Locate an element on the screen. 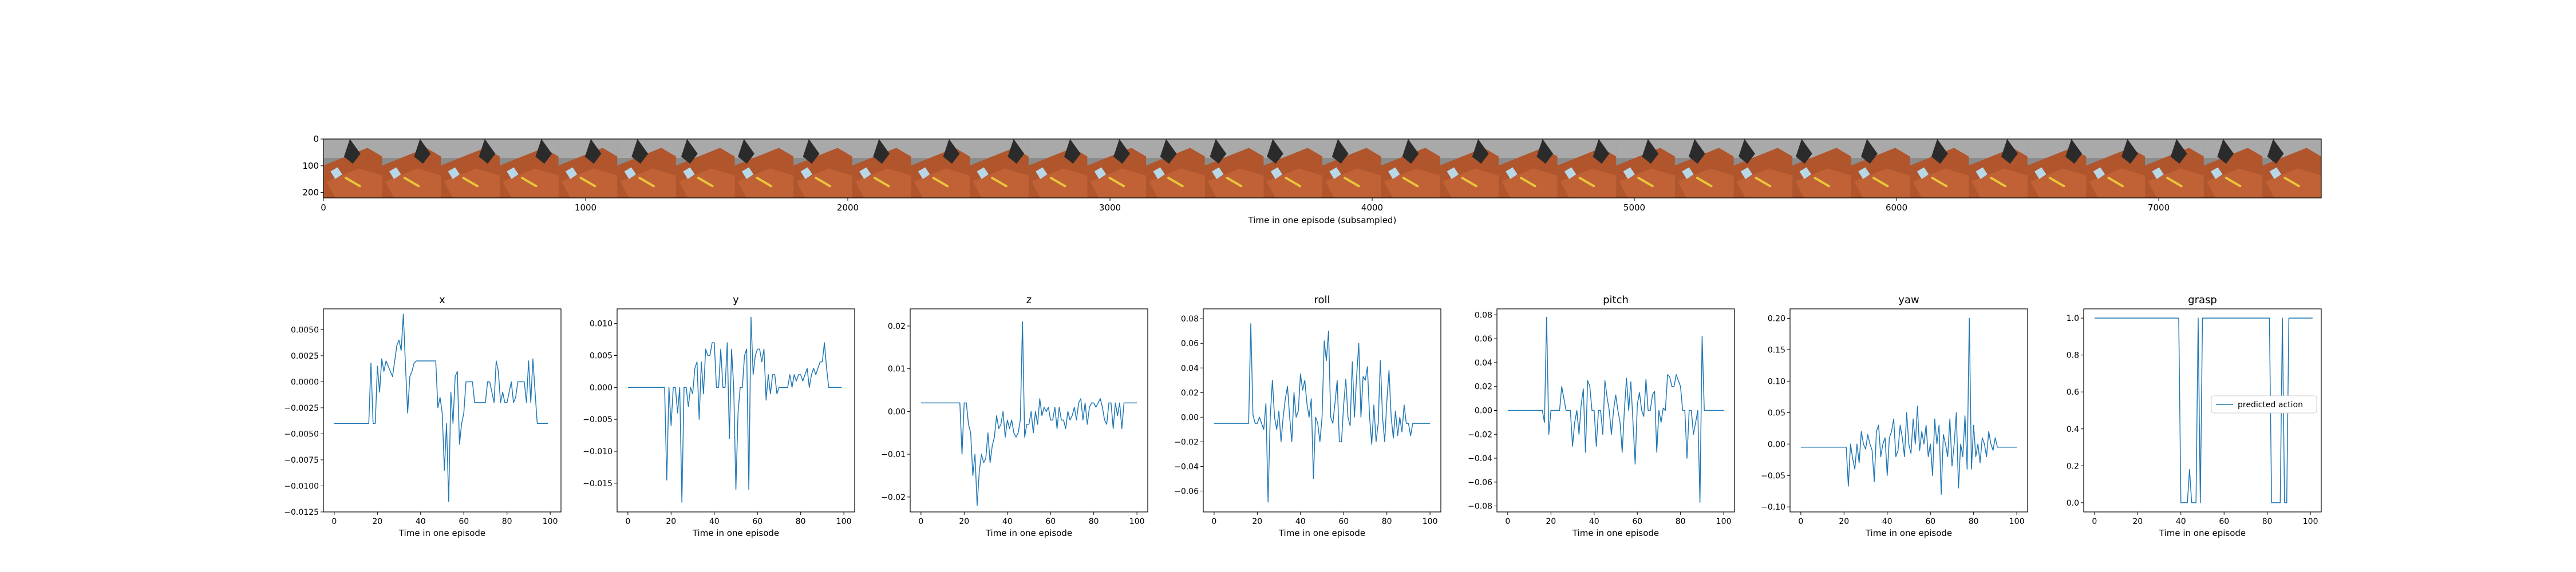  plot-title: z is located at coordinates (1029, 300).